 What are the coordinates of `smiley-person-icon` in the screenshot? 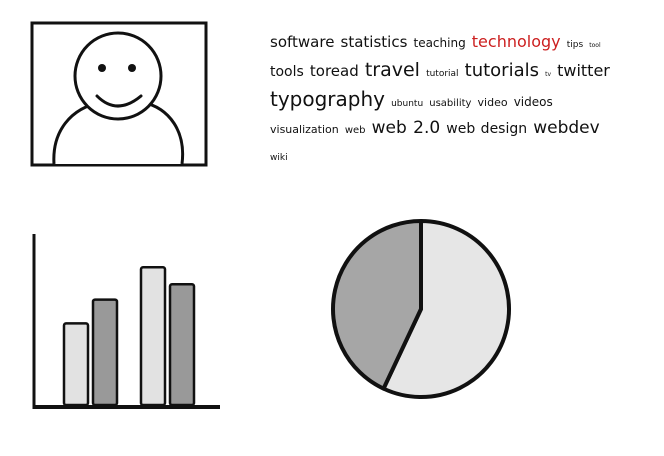 It's located at (119, 94).